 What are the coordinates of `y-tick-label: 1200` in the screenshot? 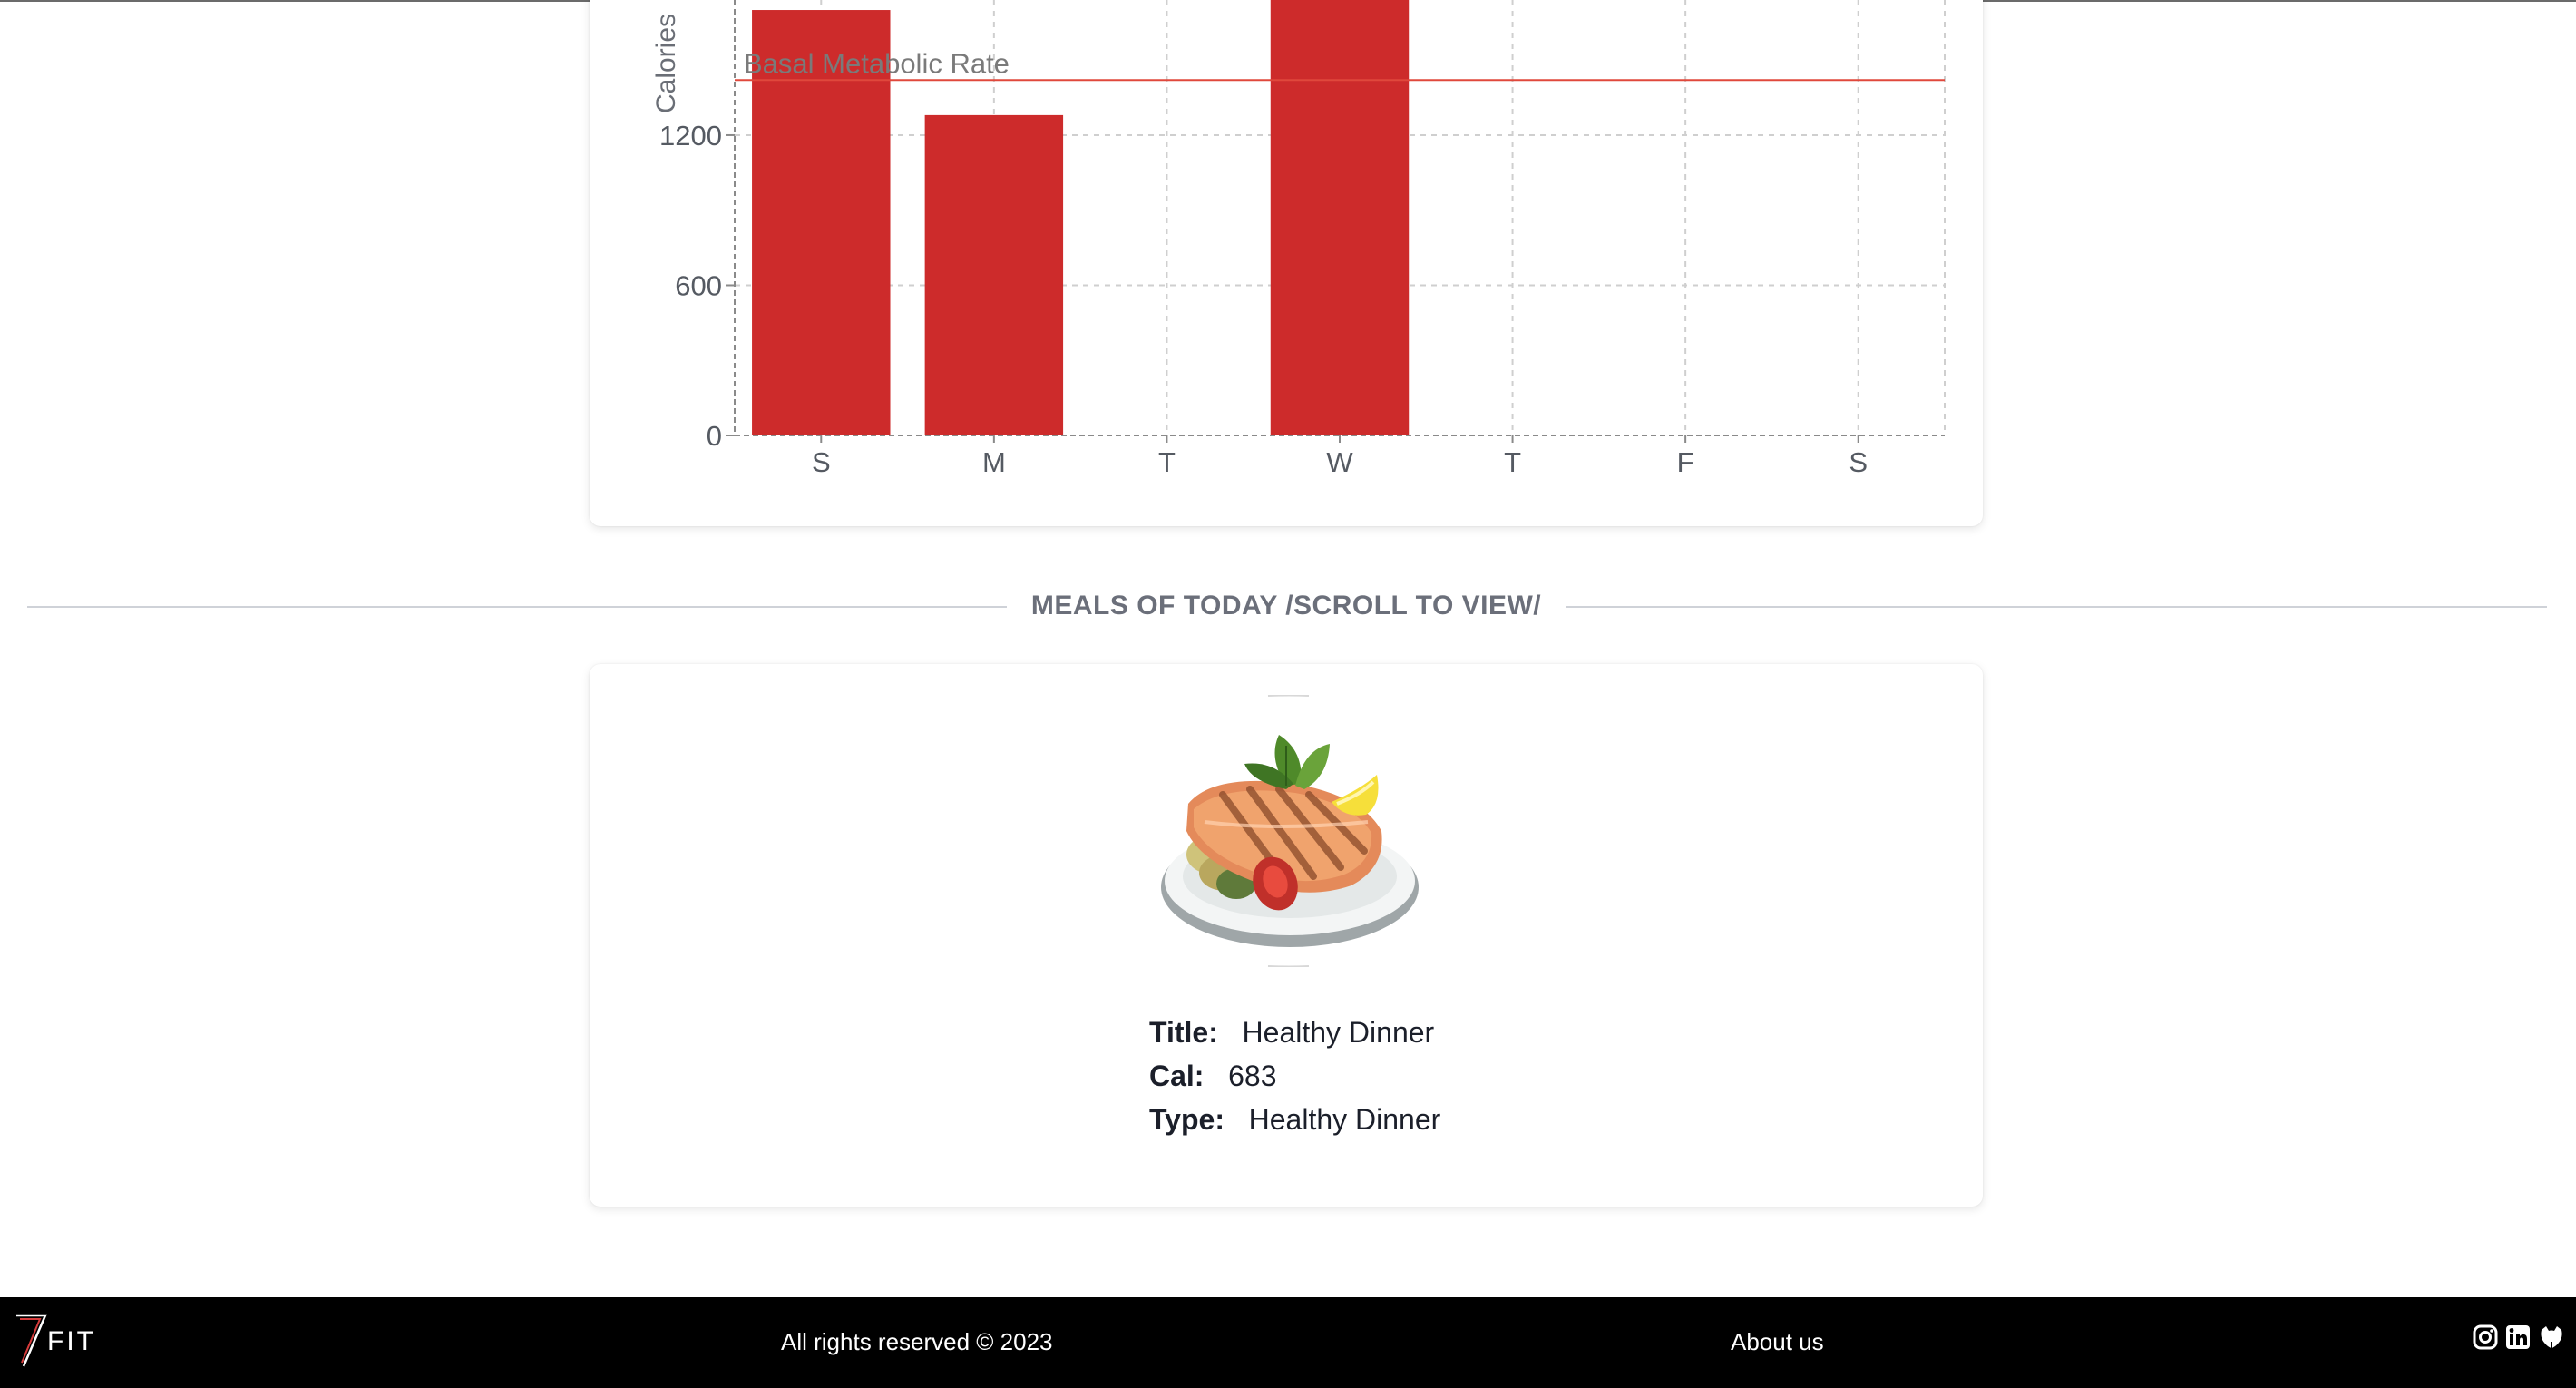 It's located at (690, 136).